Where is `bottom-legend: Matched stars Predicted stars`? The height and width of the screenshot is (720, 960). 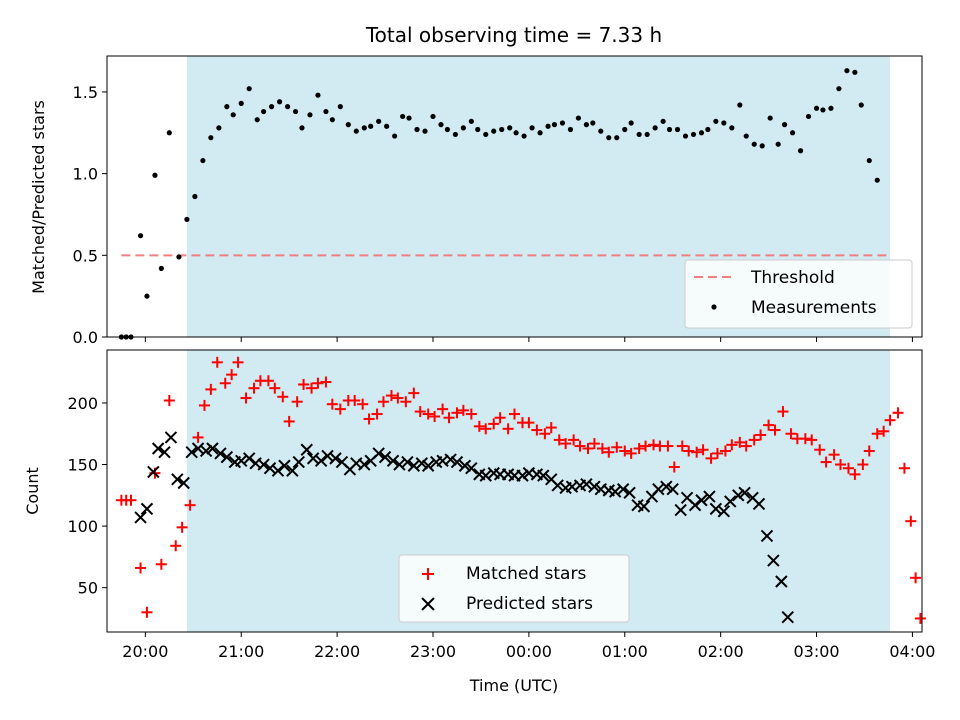 bottom-legend: Matched stars Predicted stars is located at coordinates (514, 588).